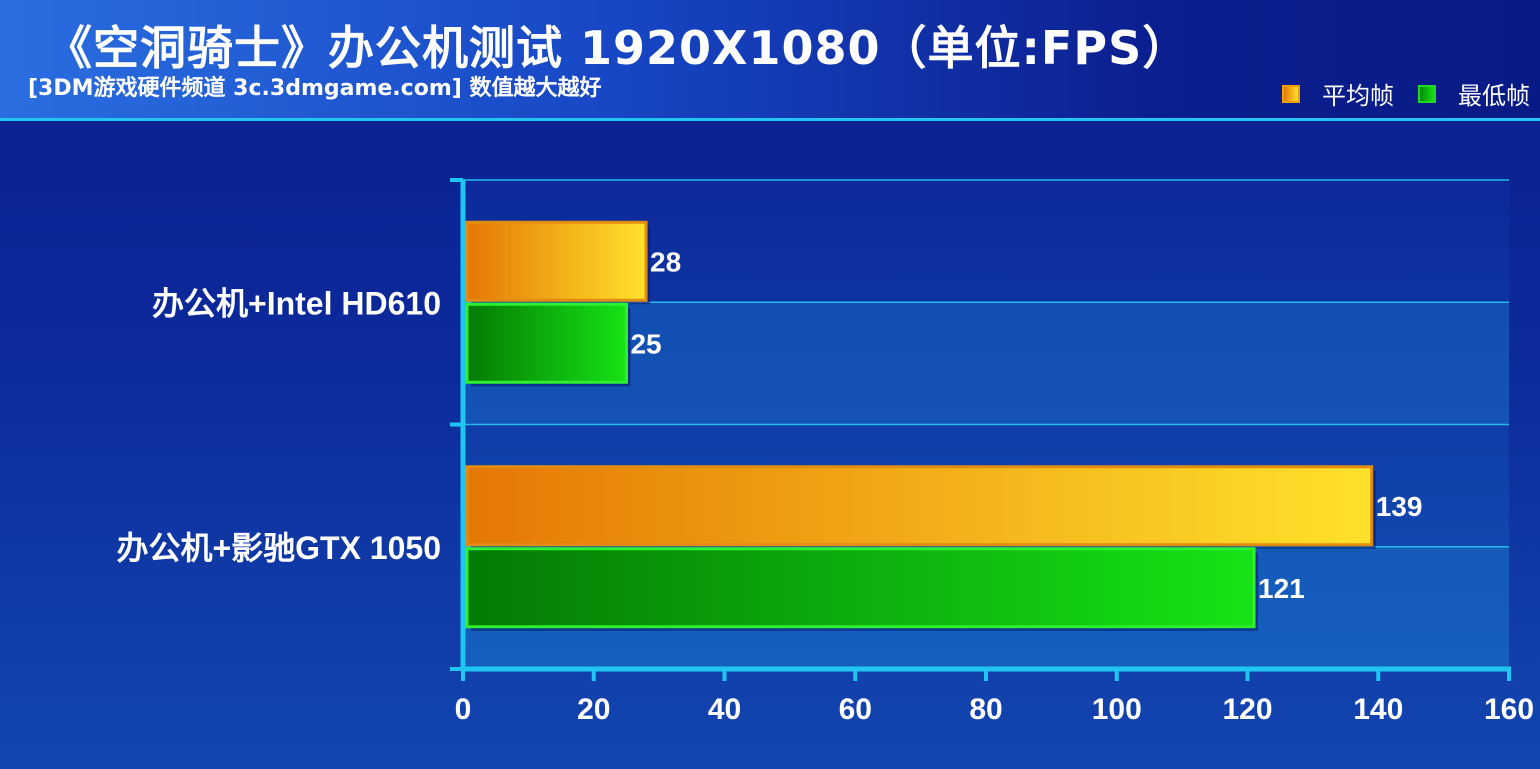  What do you see at coordinates (1494, 96) in the screenshot?
I see `legend-label-min: 最低帧` at bounding box center [1494, 96].